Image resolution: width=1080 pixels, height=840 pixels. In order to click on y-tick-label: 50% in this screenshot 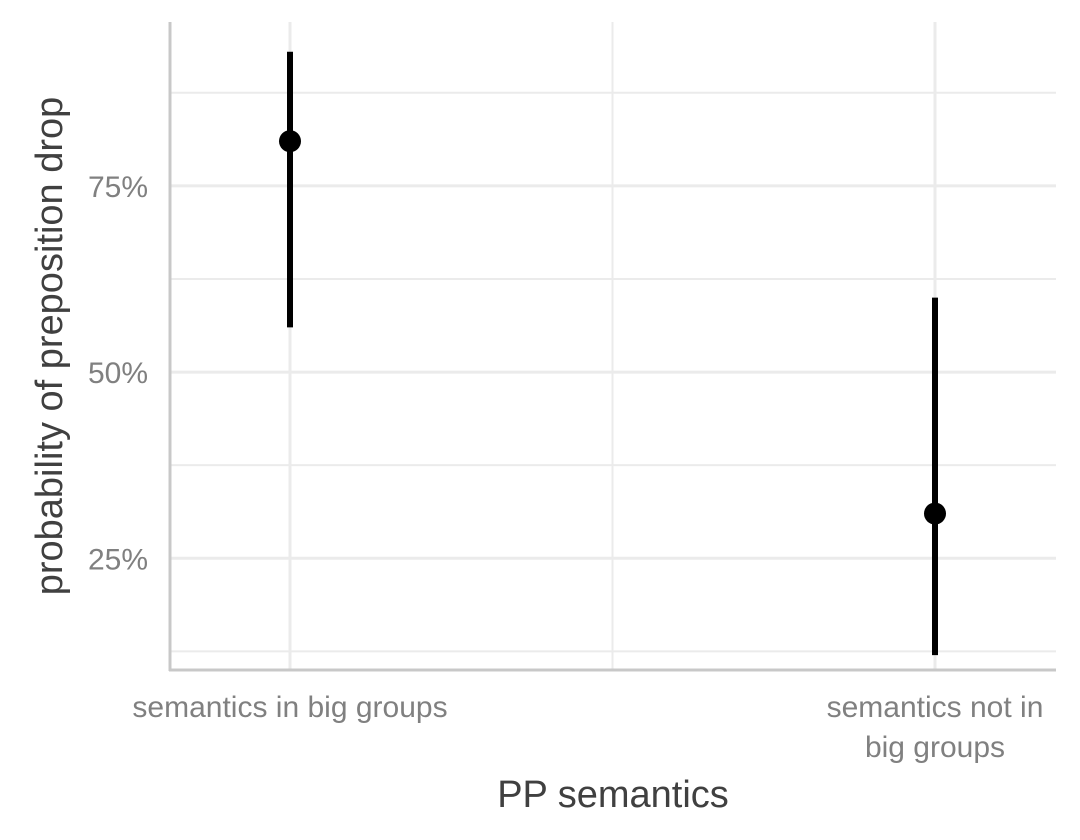, I will do `click(118, 373)`.